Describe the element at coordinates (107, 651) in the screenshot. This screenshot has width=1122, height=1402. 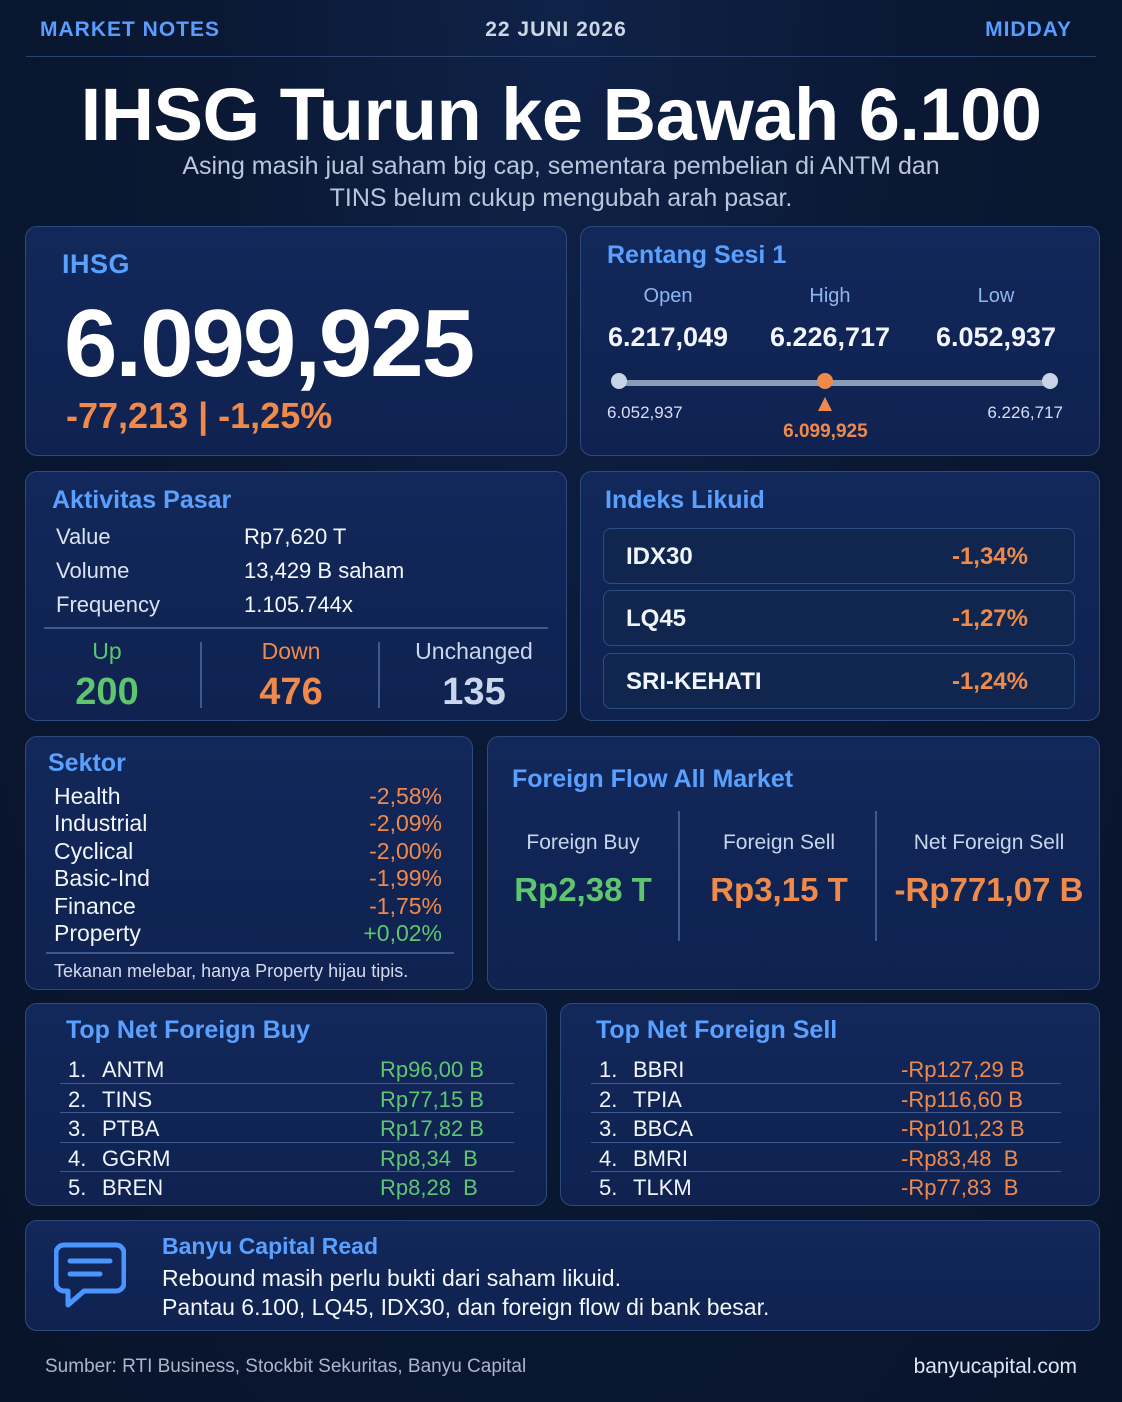
I see `up-label: Up` at that location.